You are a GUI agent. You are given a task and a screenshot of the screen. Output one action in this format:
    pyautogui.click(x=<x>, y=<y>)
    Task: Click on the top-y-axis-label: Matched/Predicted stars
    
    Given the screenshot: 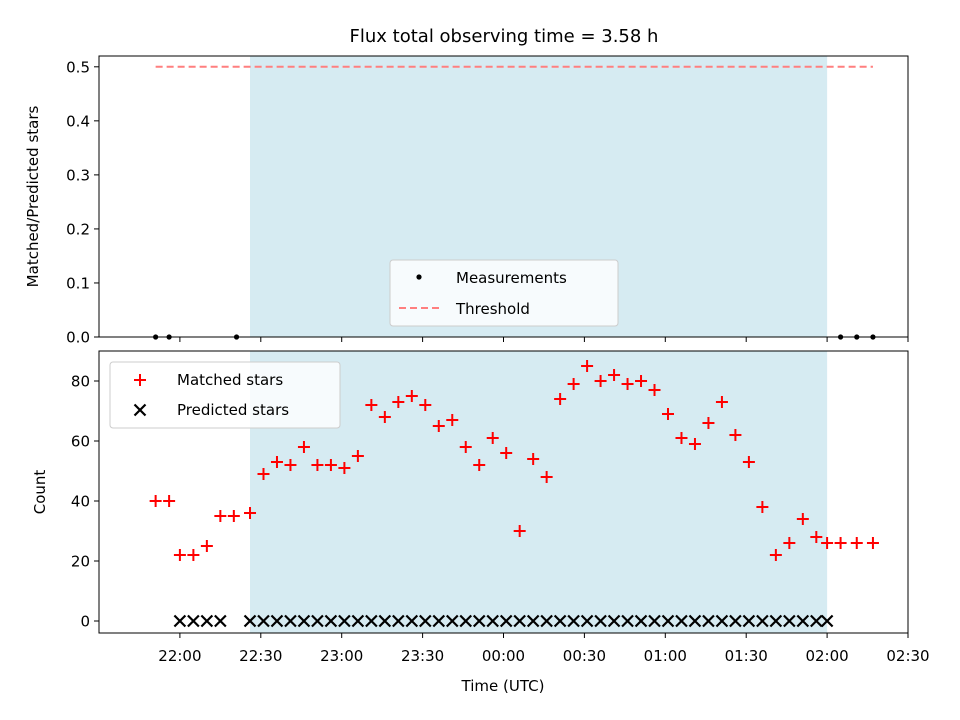 What is the action you would take?
    pyautogui.click(x=33, y=197)
    